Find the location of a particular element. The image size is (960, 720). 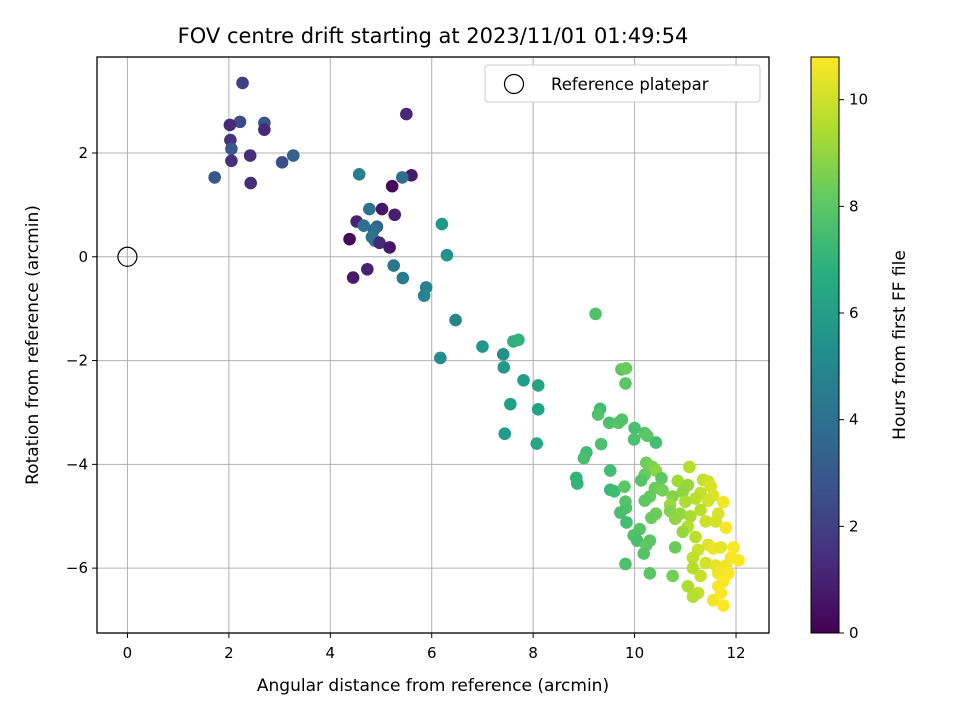

x-tick-label: 0 is located at coordinates (128, 653).